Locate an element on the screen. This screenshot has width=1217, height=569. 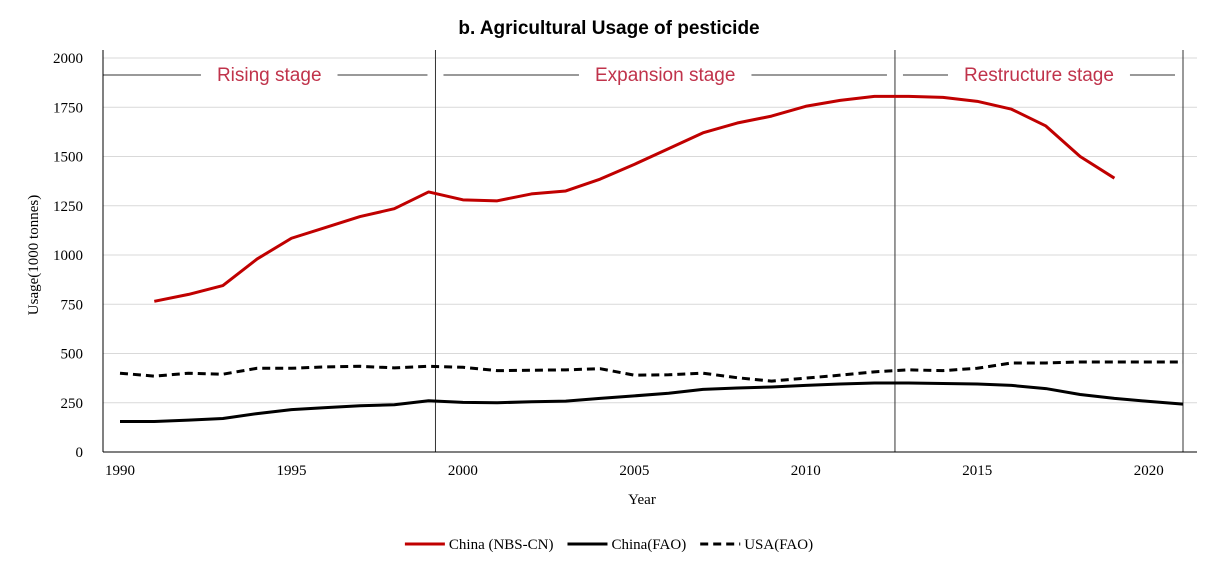
y-tick-label: 1250 is located at coordinates (68, 207).